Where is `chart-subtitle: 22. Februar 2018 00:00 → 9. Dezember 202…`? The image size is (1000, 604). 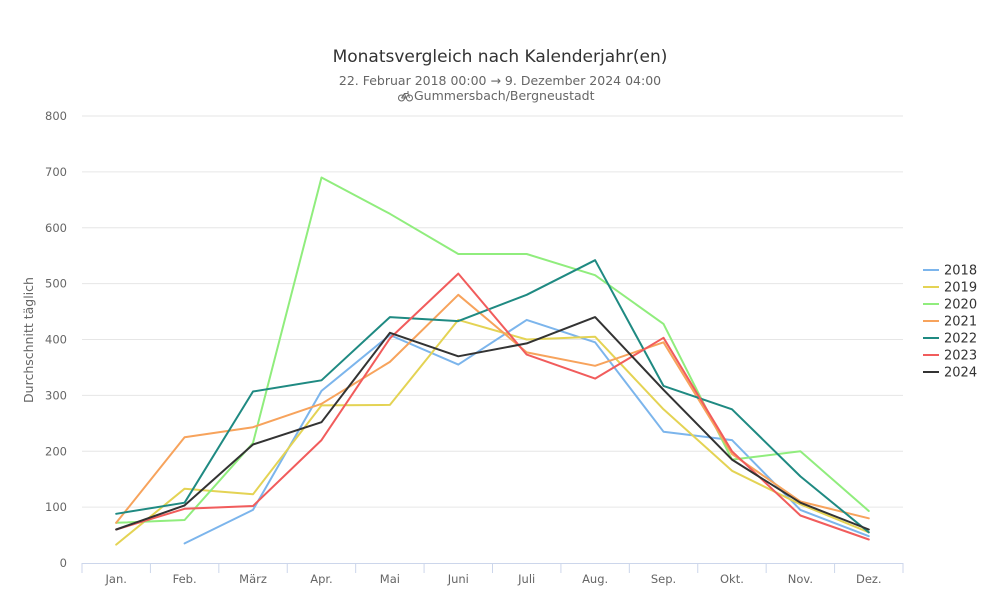
chart-subtitle: 22. Februar 2018 00:00 → 9. Dezember 202… is located at coordinates (500, 80).